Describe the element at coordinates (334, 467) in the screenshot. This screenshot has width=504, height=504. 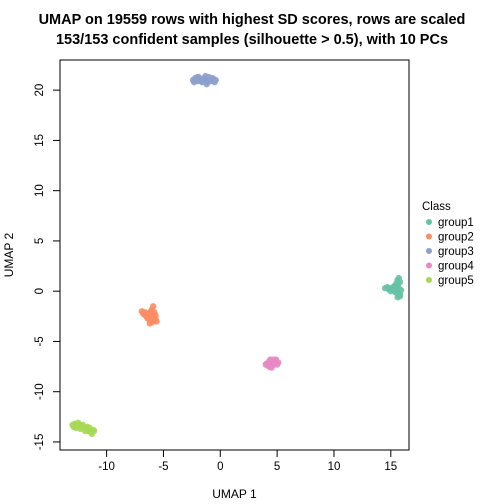
I see `x-tick-label: 10` at that location.